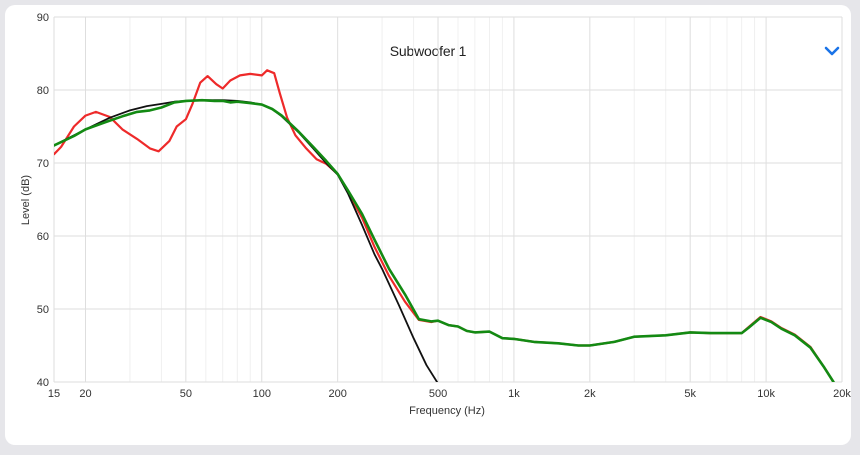 Image resolution: width=860 pixels, height=455 pixels. Describe the element at coordinates (438, 394) in the screenshot. I see `x-tick-label: 500` at that location.